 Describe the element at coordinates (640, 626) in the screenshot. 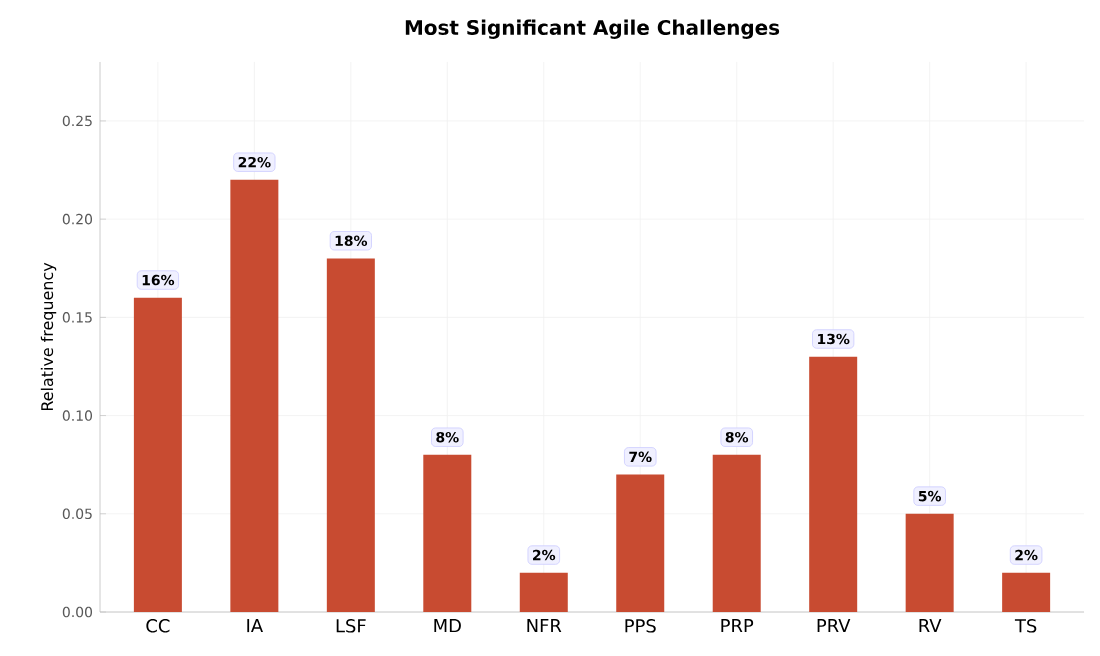

I see `x-tick-label: PPS` at that location.